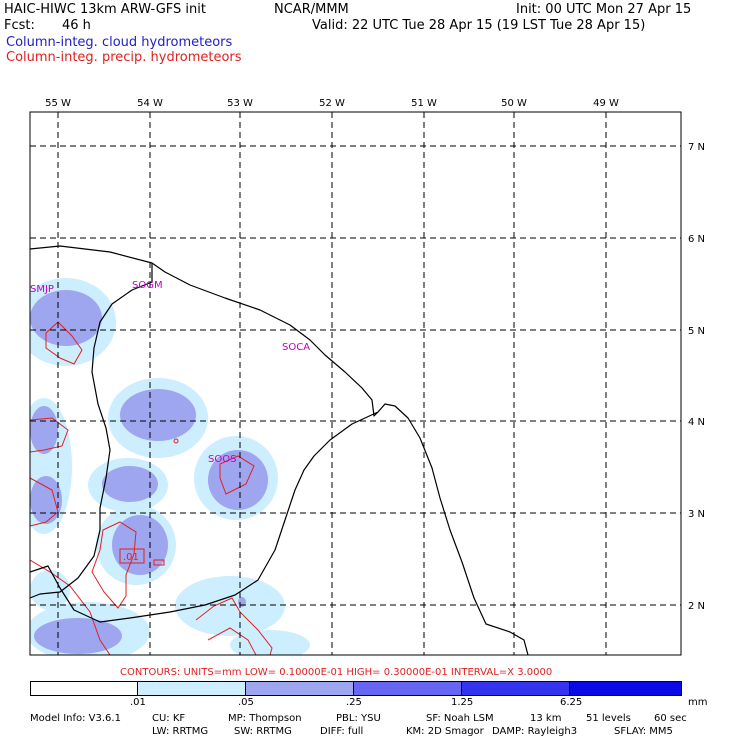 The height and width of the screenshot is (740, 740). What do you see at coordinates (604, 9) in the screenshot?
I see `init-time: Init: 00 UTC Mon 27 Apr 15` at bounding box center [604, 9].